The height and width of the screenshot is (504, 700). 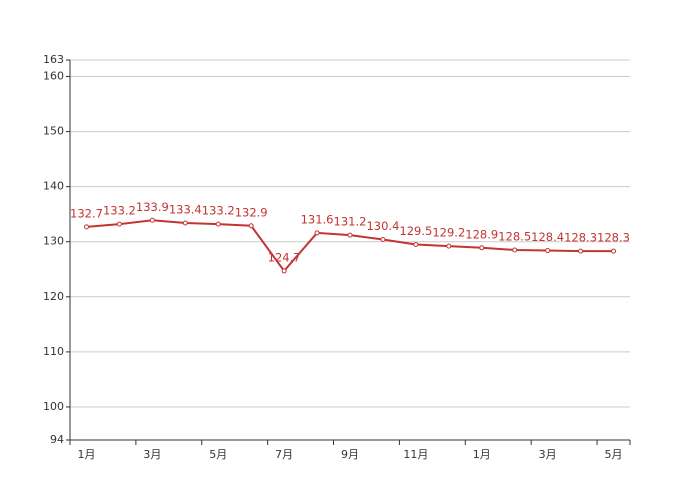 What do you see at coordinates (53, 76) in the screenshot?
I see `y-tick-label: 160` at bounding box center [53, 76].